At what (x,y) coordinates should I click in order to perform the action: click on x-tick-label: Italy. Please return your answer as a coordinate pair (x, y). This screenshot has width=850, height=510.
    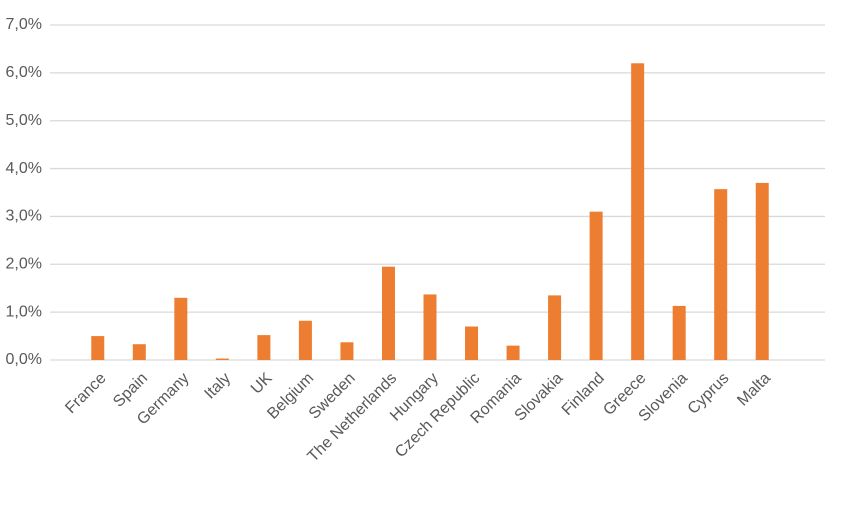
    Looking at the image, I should click on (217, 386).